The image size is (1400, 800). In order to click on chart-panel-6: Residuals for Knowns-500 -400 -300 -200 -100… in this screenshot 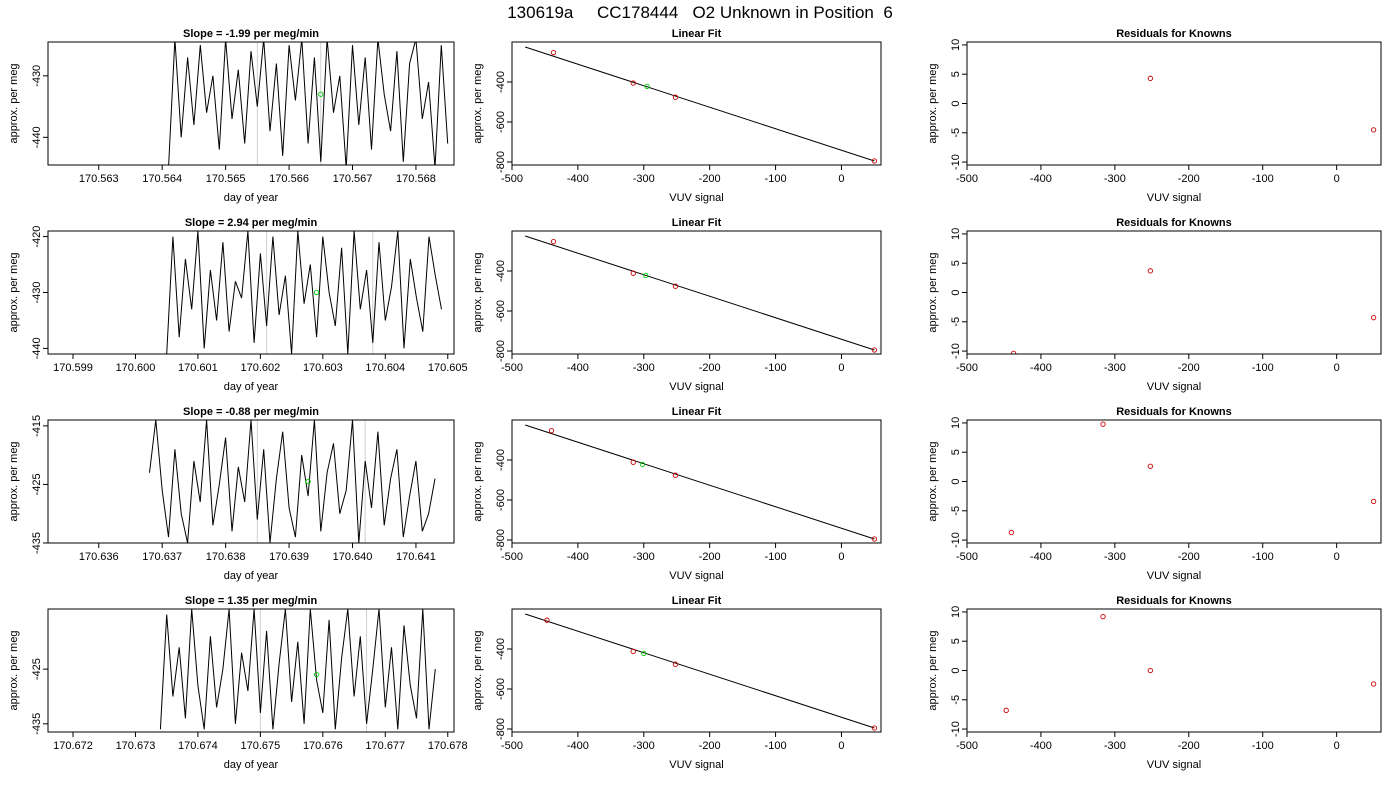, I will do `click(1154, 305)`.